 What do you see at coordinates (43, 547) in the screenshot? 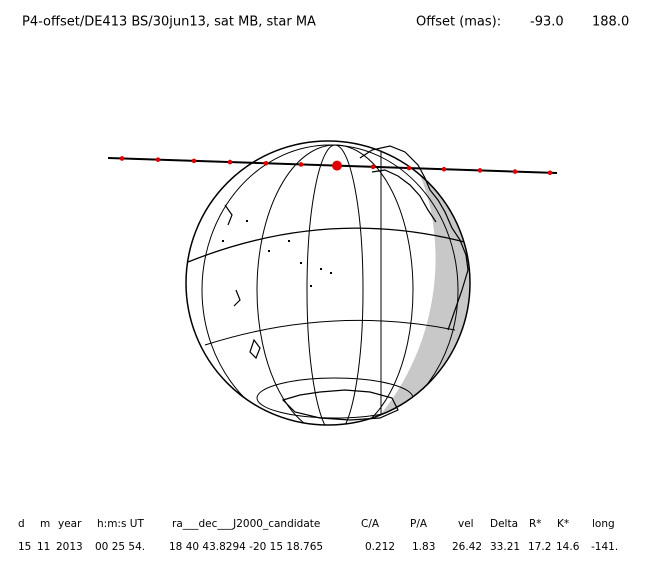
I see `table-cell: 11` at bounding box center [43, 547].